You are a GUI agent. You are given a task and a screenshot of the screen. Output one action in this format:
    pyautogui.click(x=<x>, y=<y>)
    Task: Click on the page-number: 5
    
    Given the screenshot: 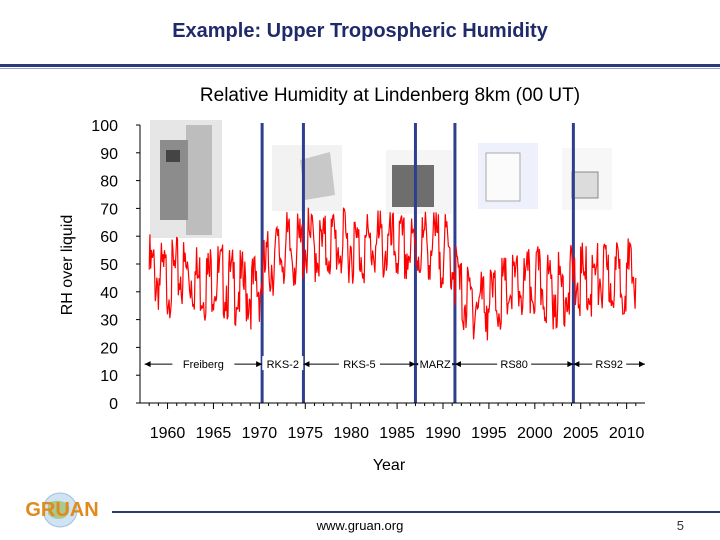 What is the action you would take?
    pyautogui.click(x=680, y=525)
    